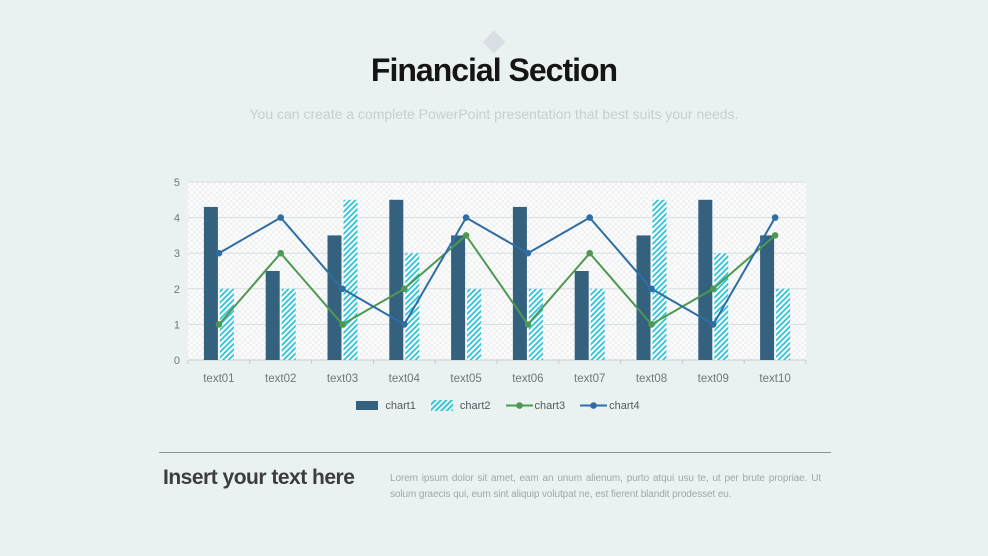 Image resolution: width=988 pixels, height=556 pixels. Describe the element at coordinates (475, 405) in the screenshot. I see `legend-label-chart2: chart2` at that location.